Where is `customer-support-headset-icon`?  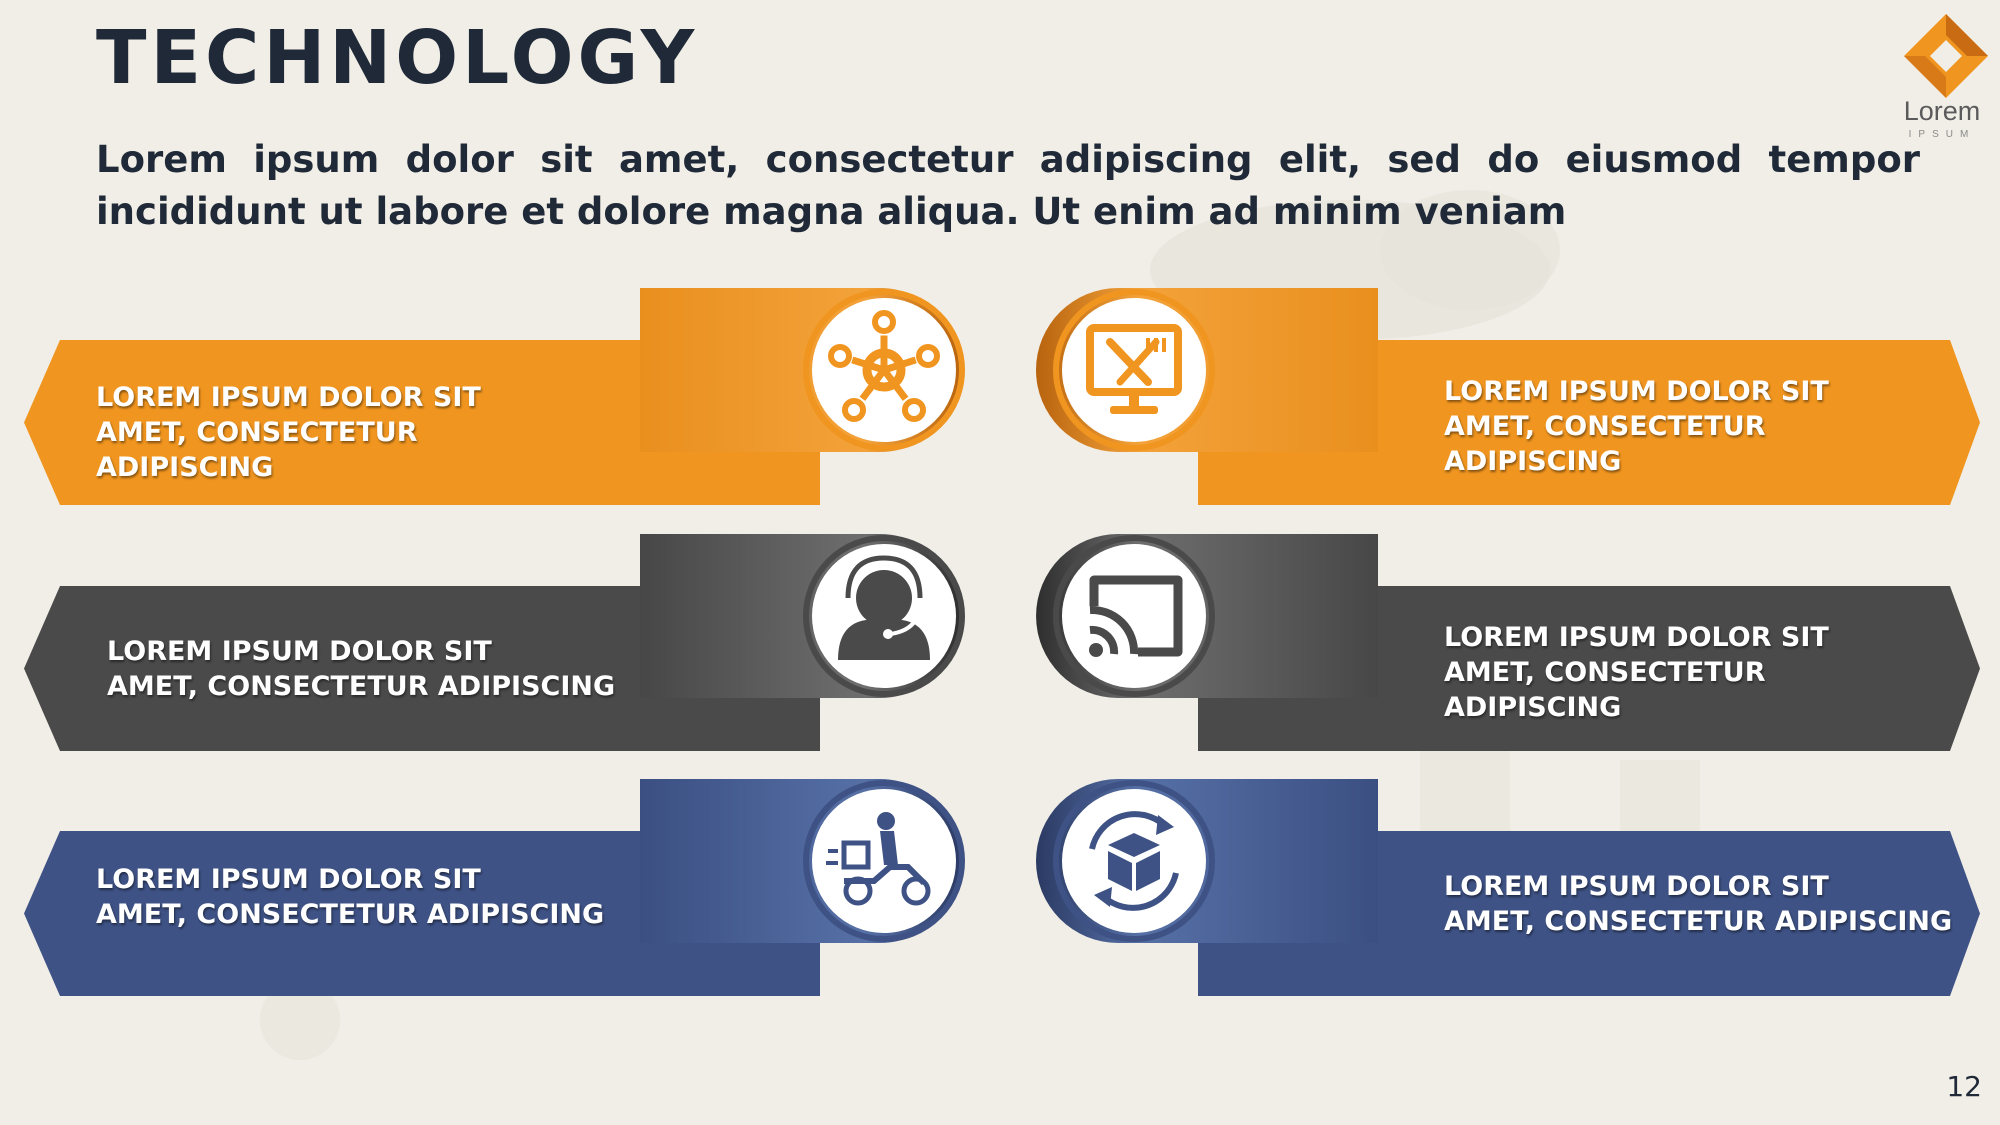 customer-support-headset-icon is located at coordinates (884, 607).